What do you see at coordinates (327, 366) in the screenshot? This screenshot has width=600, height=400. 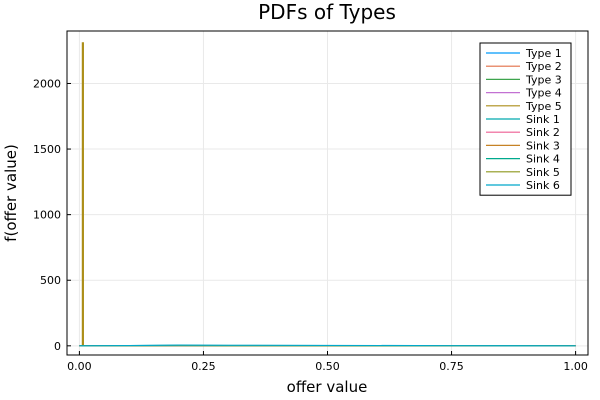 I see `x-tick-label-2: 0.50` at bounding box center [327, 366].